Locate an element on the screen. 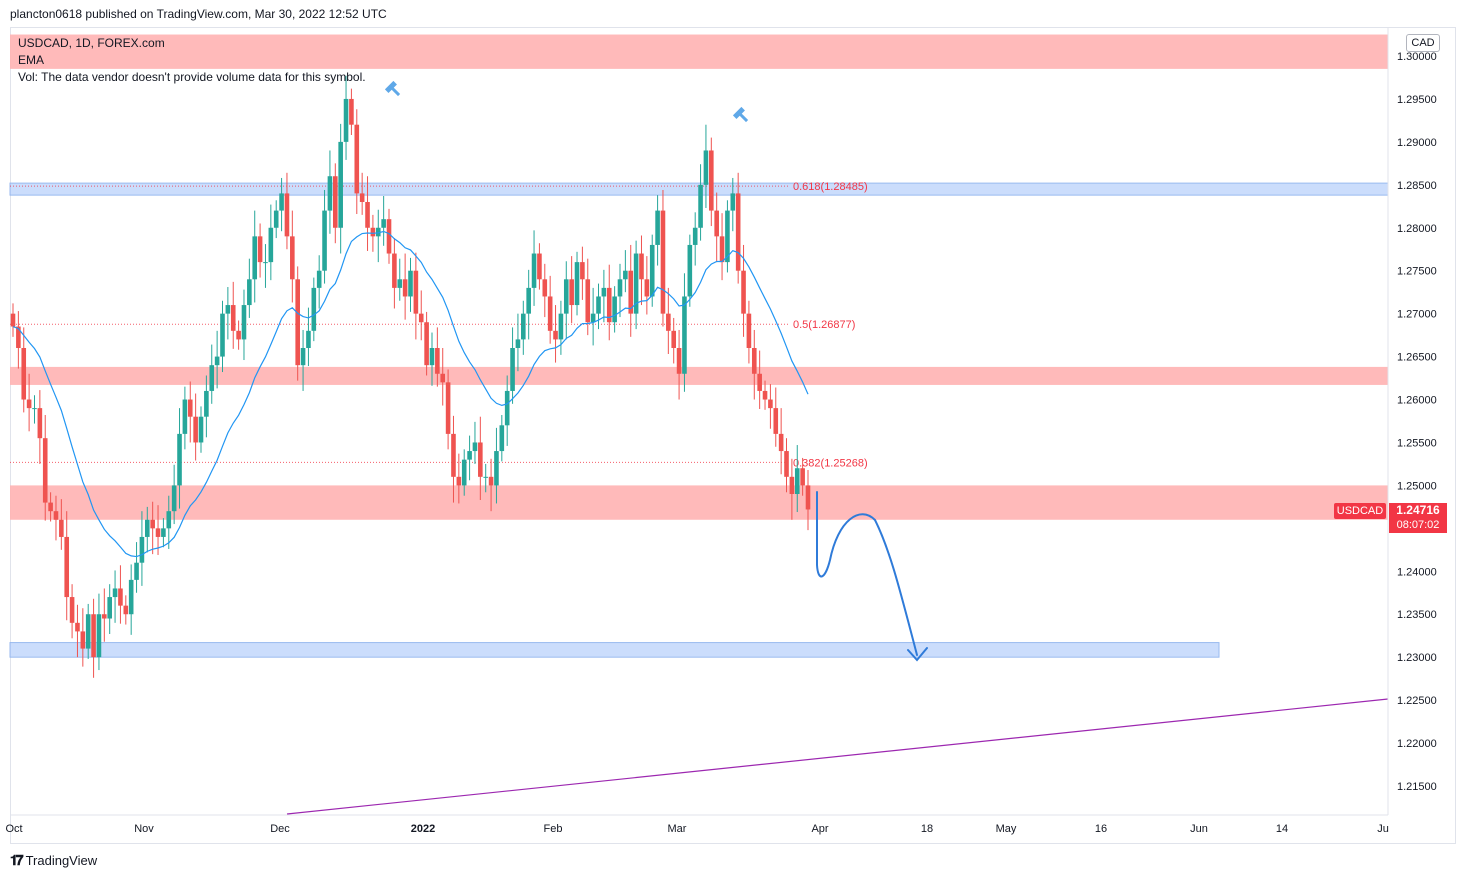 Image resolution: width=1466 pixels, height=878 pixels. last-price-tag: 1.24716 08:07:02 is located at coordinates (1418, 518).